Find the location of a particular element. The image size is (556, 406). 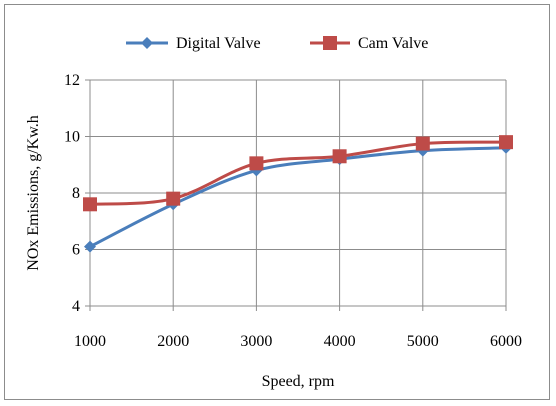

y-tick-label-12: 12 is located at coordinates (72, 80).